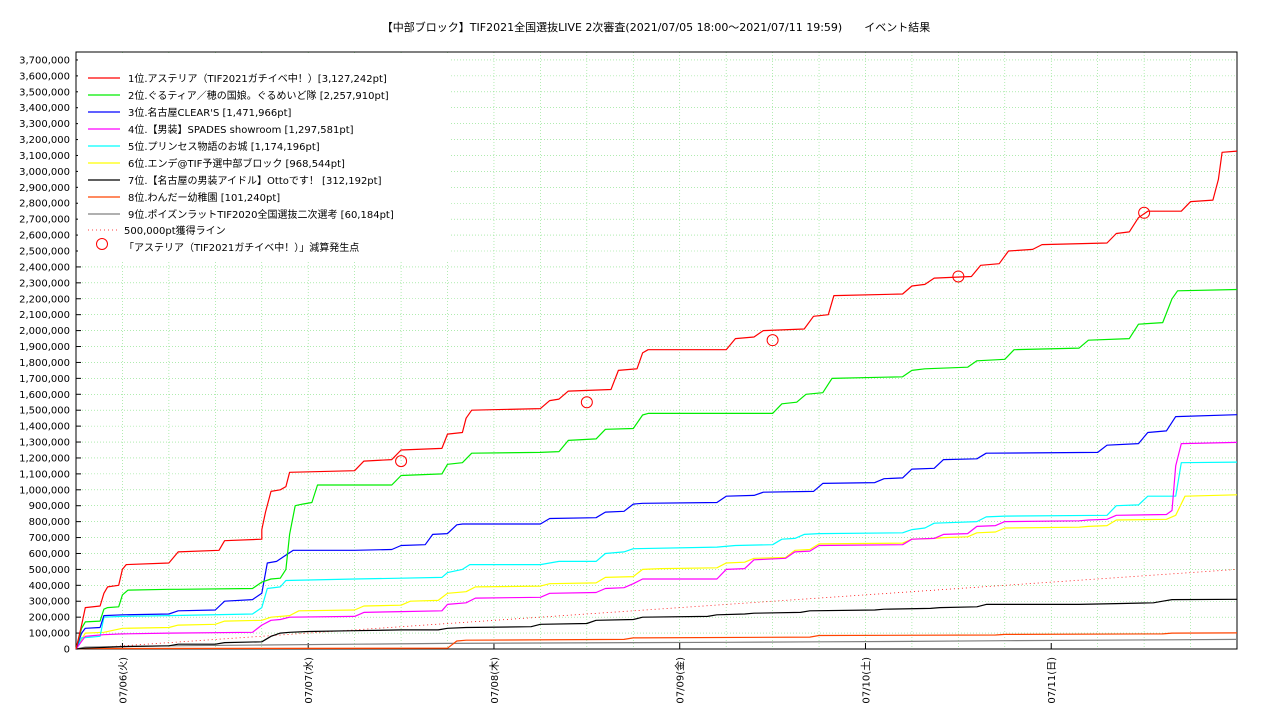 This screenshot has width=1280, height=720. What do you see at coordinates (680, 680) in the screenshot?
I see `x-tick-label: 07/09(金)` at bounding box center [680, 680].